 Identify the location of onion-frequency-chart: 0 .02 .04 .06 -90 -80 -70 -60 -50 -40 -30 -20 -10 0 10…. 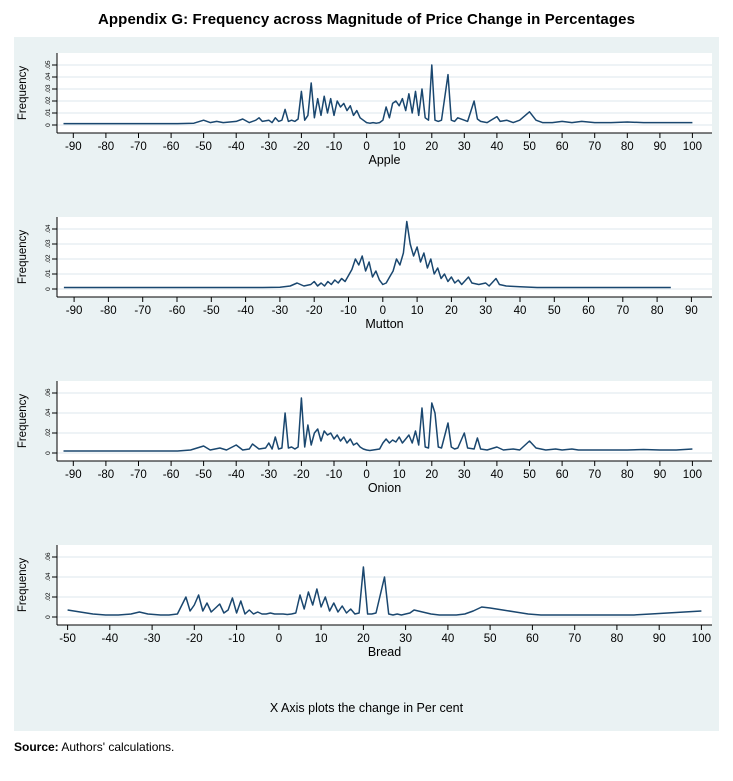
(364, 431).